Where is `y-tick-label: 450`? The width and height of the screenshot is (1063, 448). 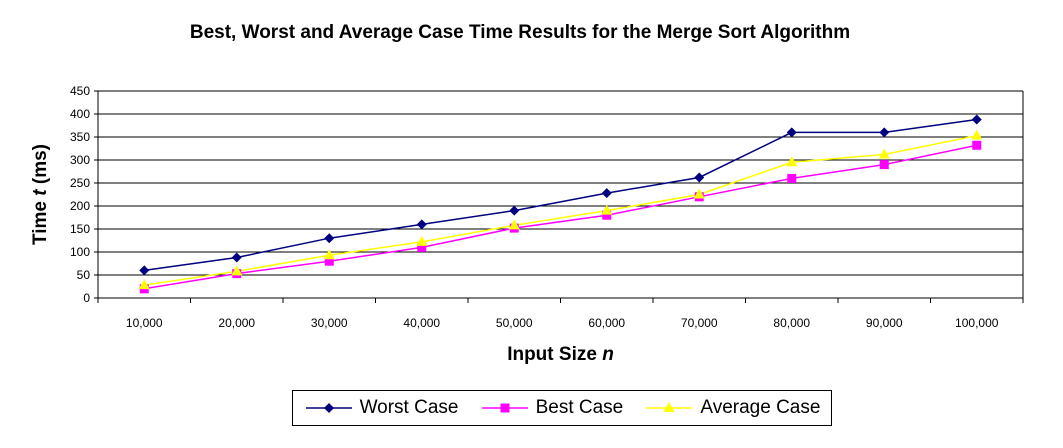 y-tick-label: 450 is located at coordinates (80, 91).